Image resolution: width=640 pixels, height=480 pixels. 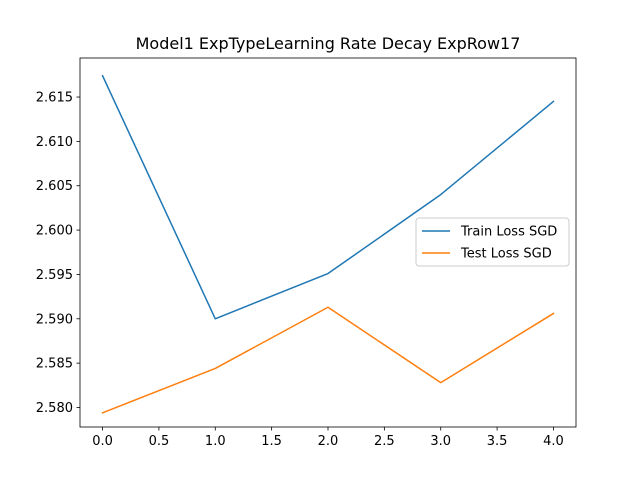 I want to click on legend: Train Loss SGD Test Loss SGD, so click(x=492, y=242).